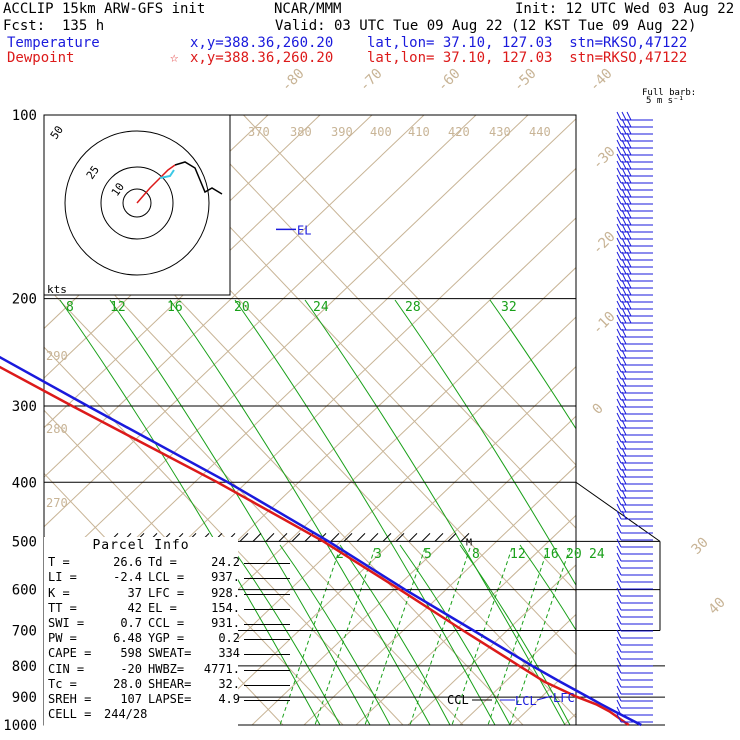 This screenshot has height=740, width=740. Describe the element at coordinates (167, 608) in the screenshot. I see `parcel-row: TT = 42 EL = 154.` at that location.